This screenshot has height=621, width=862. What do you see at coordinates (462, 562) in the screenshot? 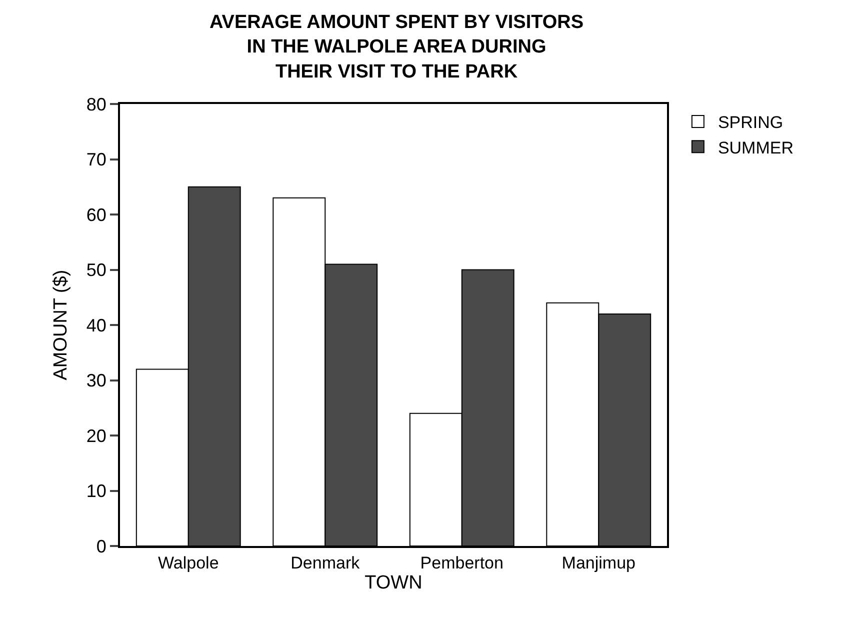
I see `x-tick-label: Pemberton` at bounding box center [462, 562].